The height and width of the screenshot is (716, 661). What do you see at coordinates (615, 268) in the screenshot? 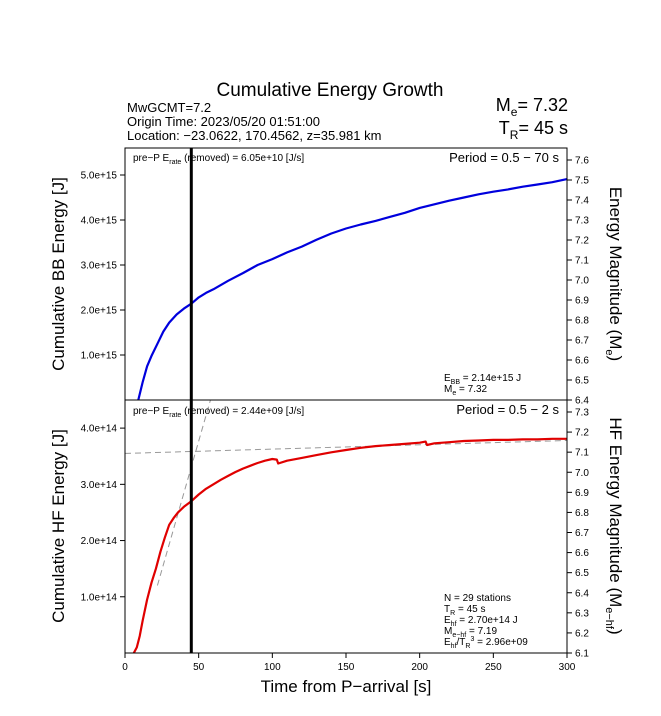
I see `top-right-axis-label-main: Energy Magnitude (M` at bounding box center [615, 268].